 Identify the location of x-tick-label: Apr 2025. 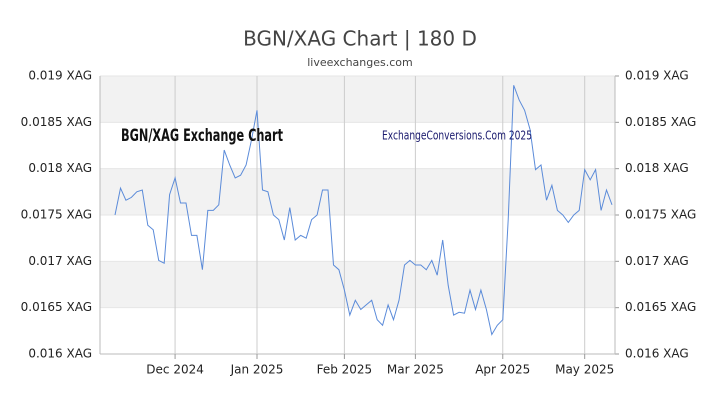
(502, 370).